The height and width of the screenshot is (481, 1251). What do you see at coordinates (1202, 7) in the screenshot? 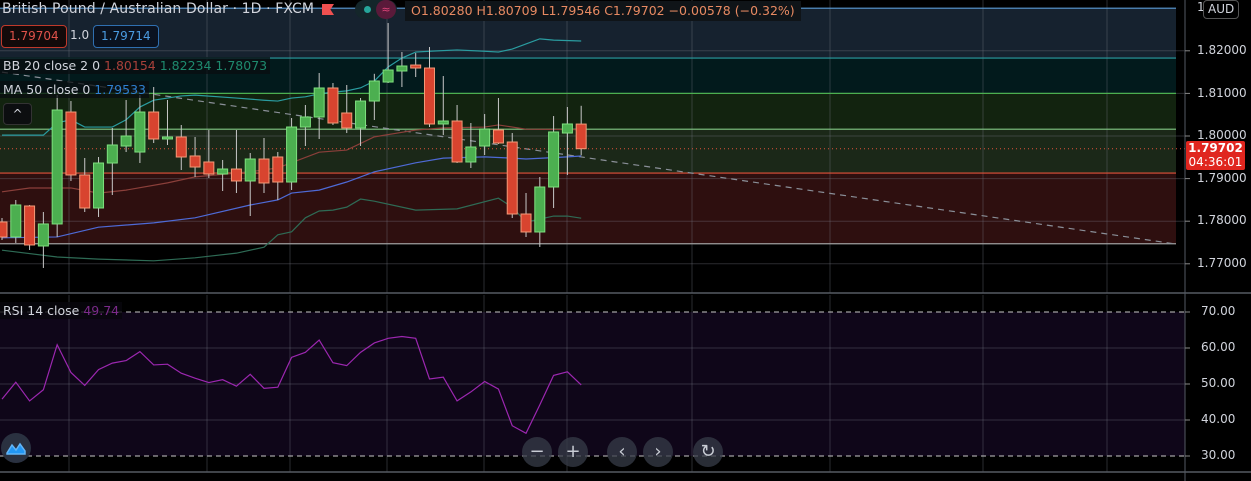
I see `price-tick-top: 1.` at bounding box center [1202, 7].